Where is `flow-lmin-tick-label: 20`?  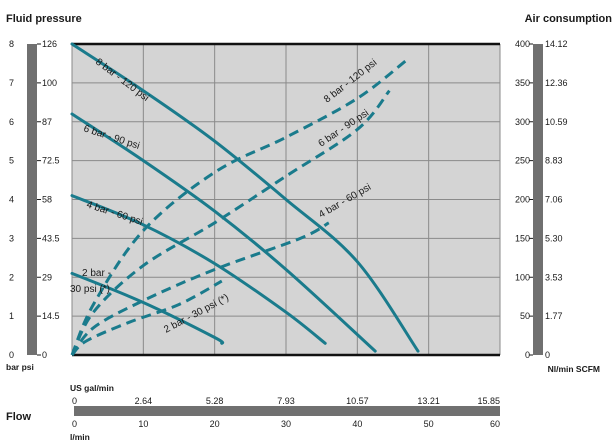 flow-lmin-tick-label: 20 is located at coordinates (215, 424).